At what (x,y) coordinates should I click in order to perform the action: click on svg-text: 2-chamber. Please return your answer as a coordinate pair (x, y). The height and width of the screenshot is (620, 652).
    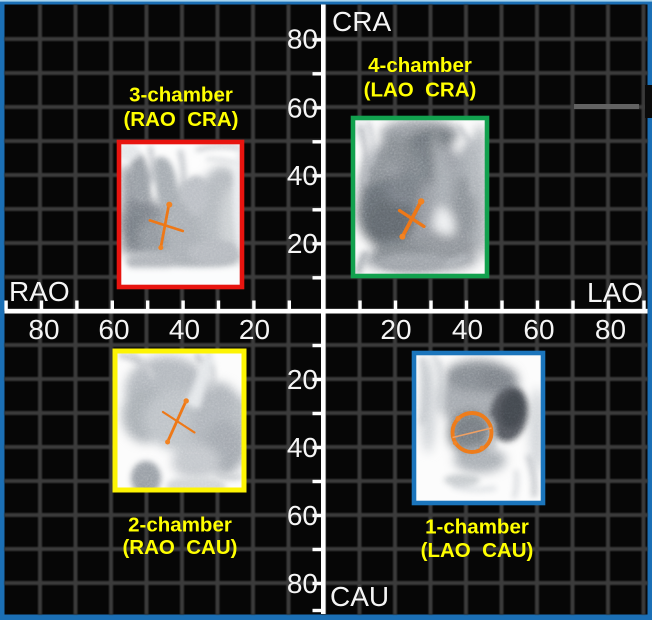
    Looking at the image, I should click on (180, 525).